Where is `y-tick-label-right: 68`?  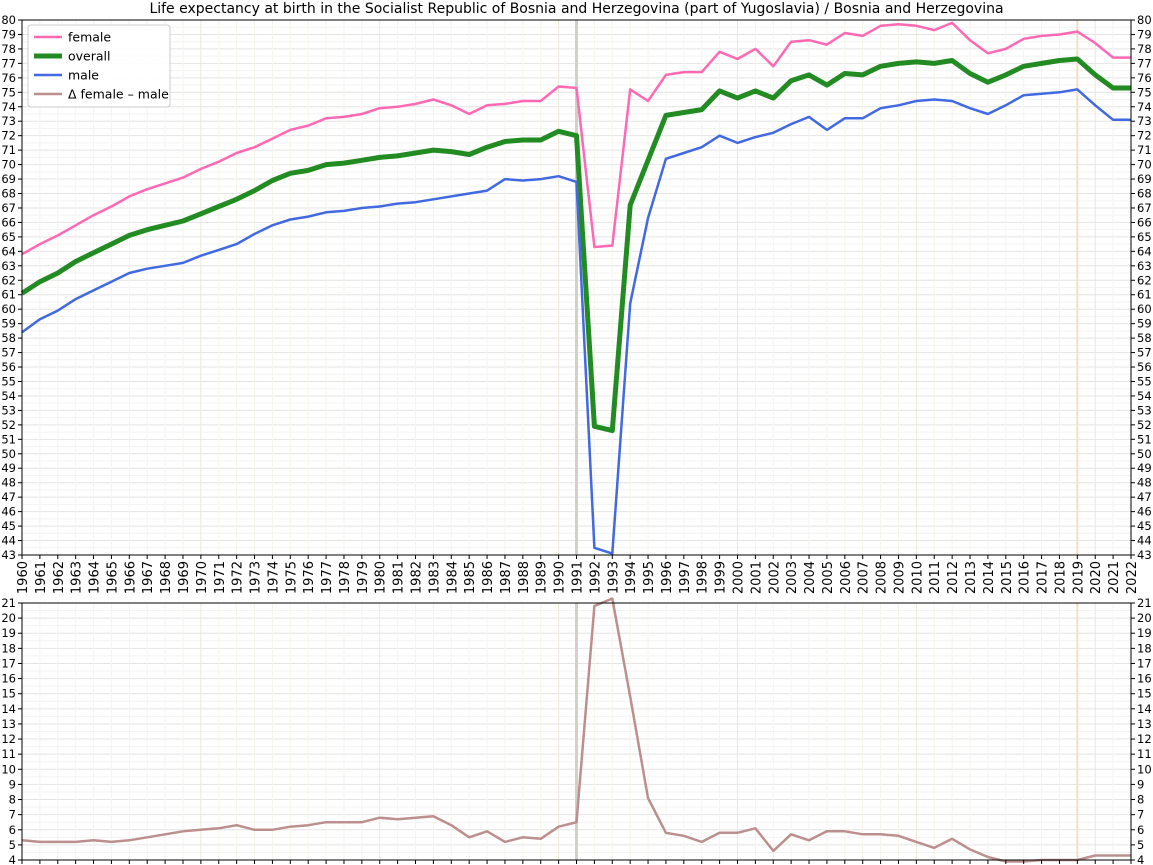
y-tick-label-right: 68 is located at coordinates (1144, 194).